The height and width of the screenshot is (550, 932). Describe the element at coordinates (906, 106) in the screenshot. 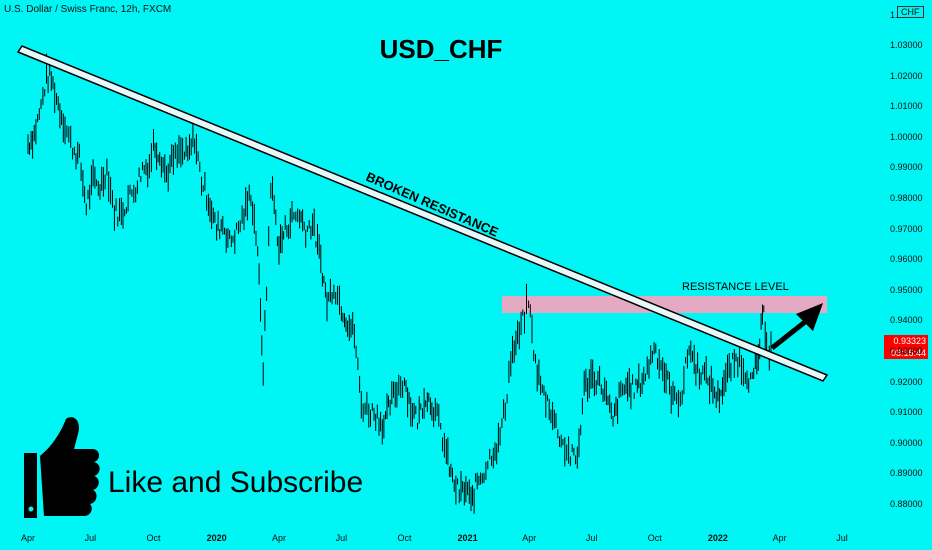

I see `price-tick-label: 1.01000` at that location.